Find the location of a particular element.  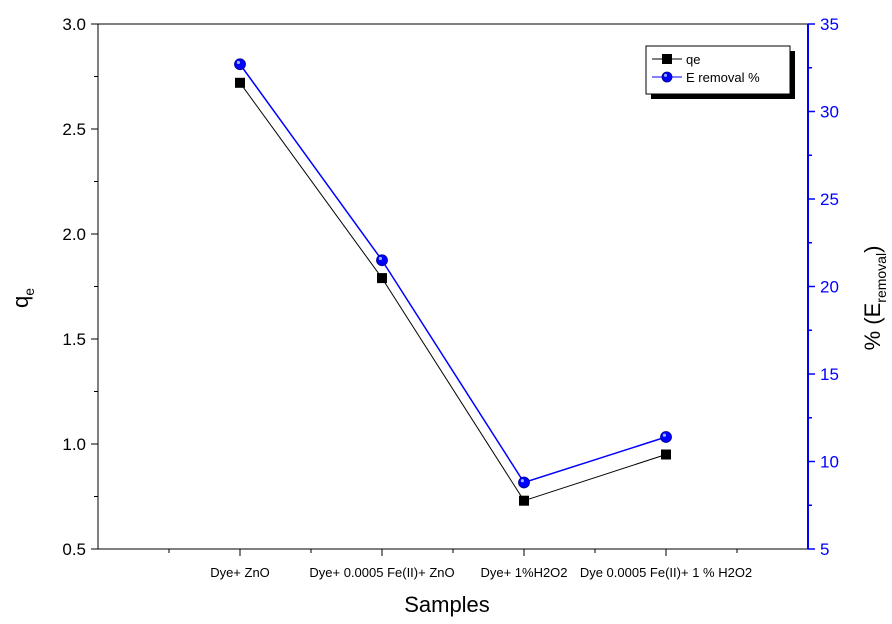

legend-label: qe is located at coordinates (693, 59).